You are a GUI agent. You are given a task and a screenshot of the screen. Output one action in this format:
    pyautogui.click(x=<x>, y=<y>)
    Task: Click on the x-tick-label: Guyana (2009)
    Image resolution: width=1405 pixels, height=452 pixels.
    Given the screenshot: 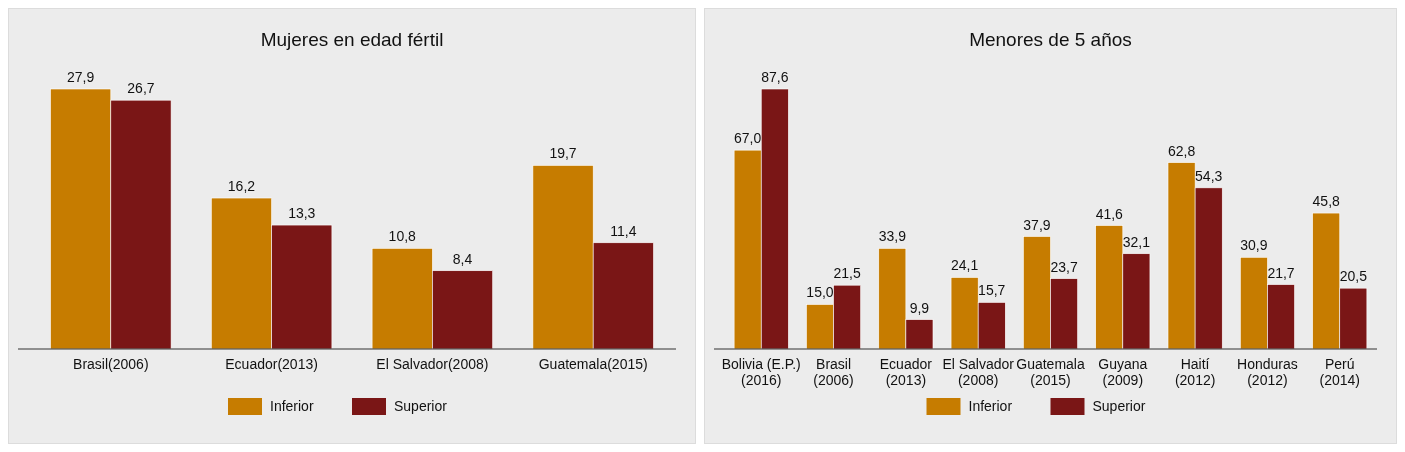 What is the action you would take?
    pyautogui.click(x=1123, y=372)
    